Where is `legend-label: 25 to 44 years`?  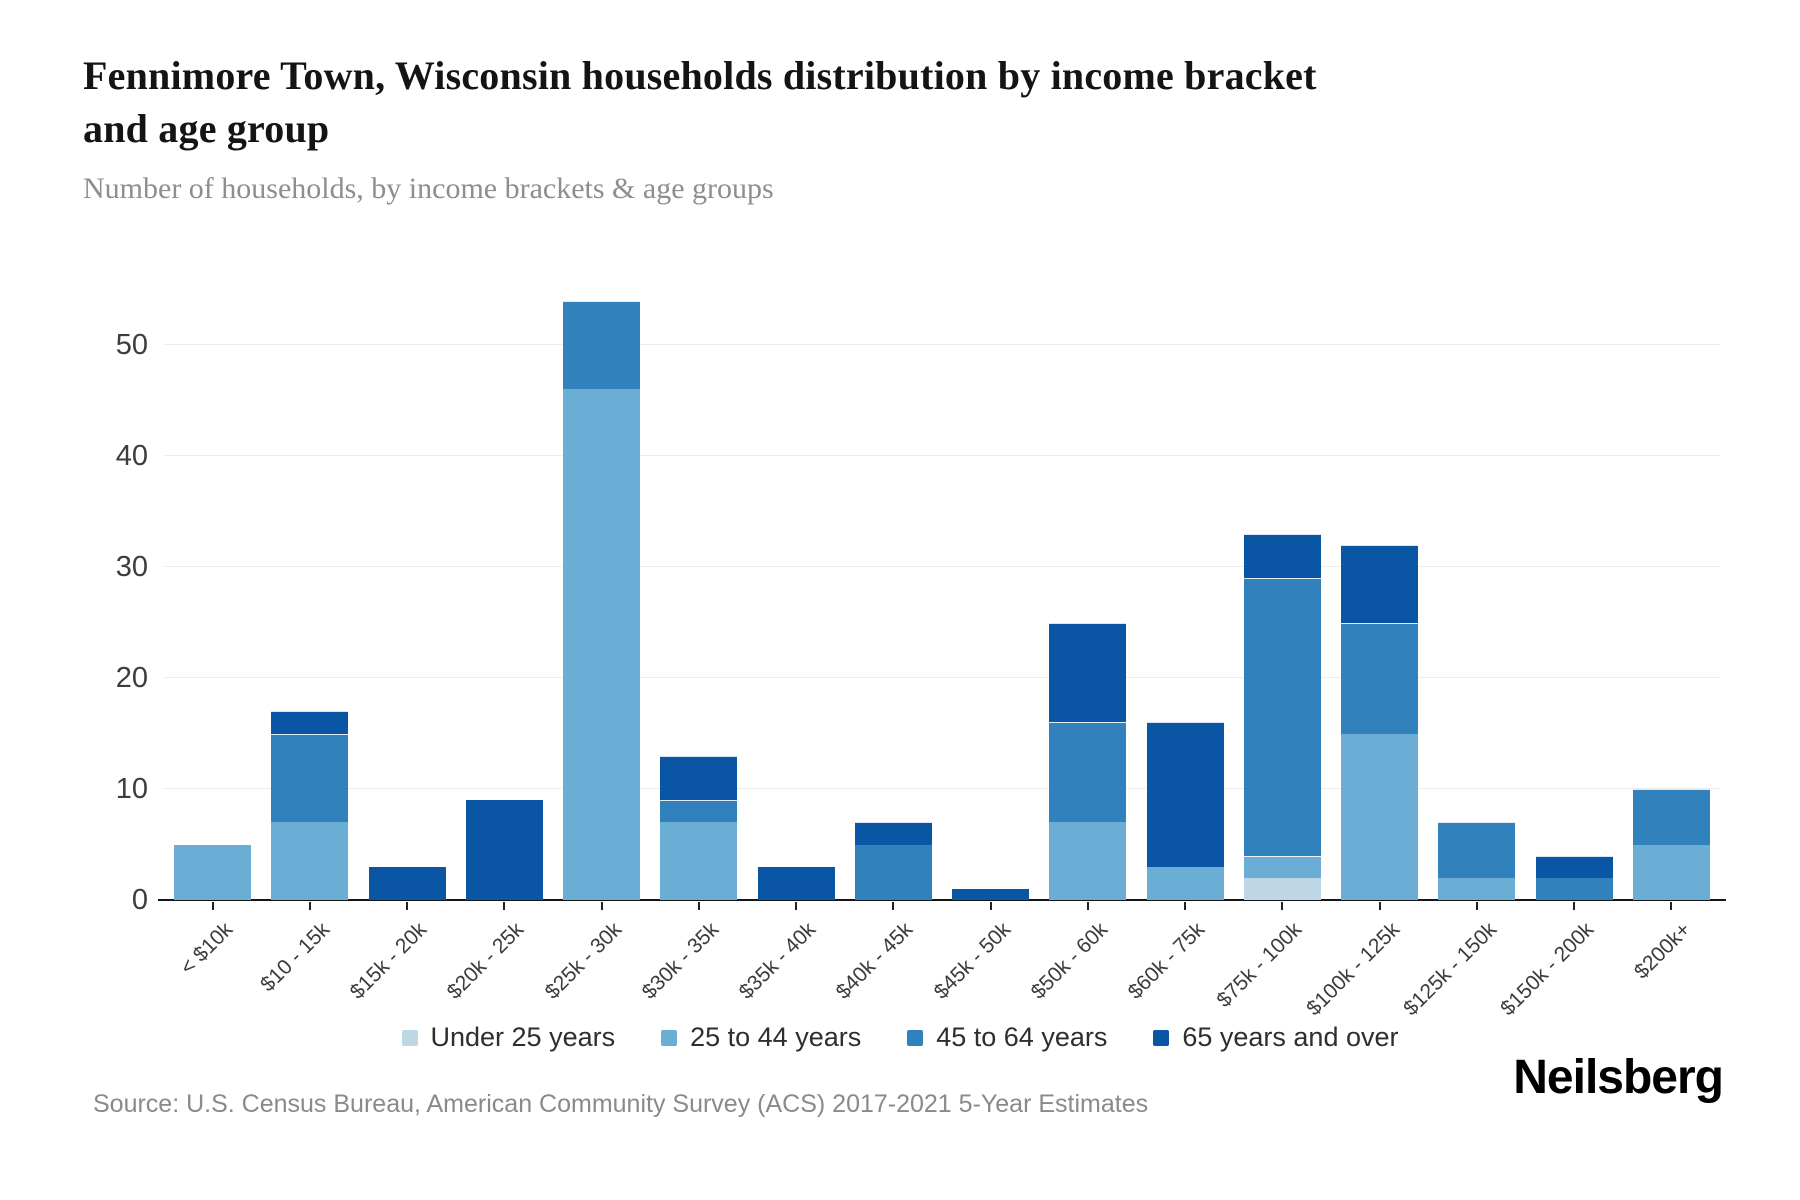
legend-label: 25 to 44 years is located at coordinates (776, 1037).